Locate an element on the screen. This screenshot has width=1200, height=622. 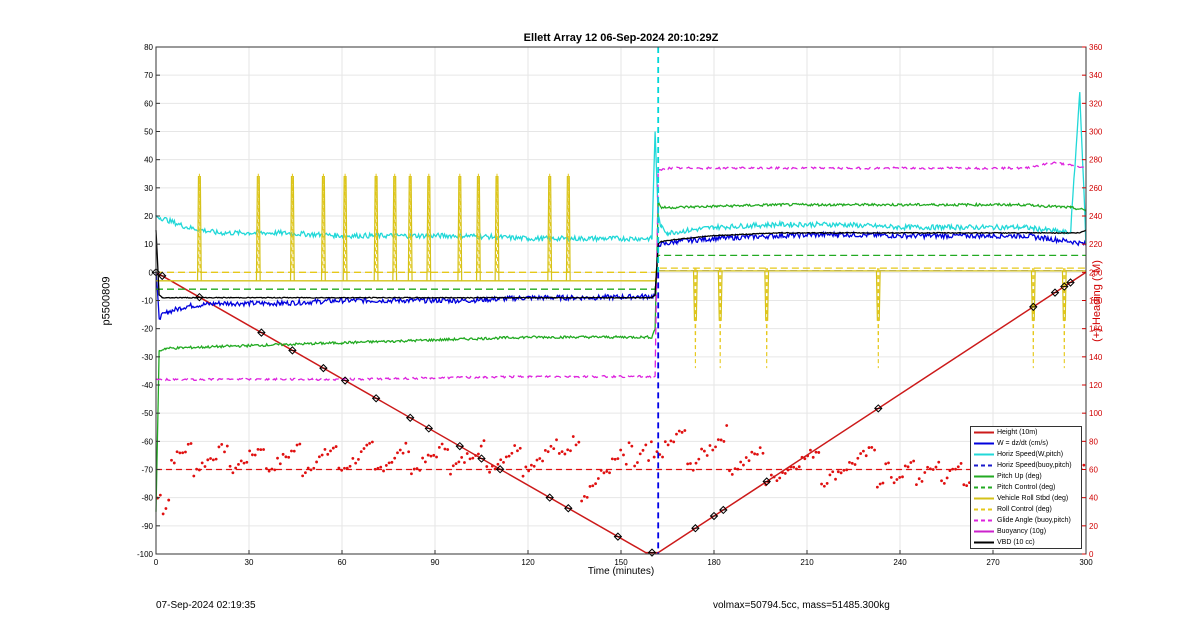
legend-label: Pitch Control (deg) is located at coordinates (1026, 487).